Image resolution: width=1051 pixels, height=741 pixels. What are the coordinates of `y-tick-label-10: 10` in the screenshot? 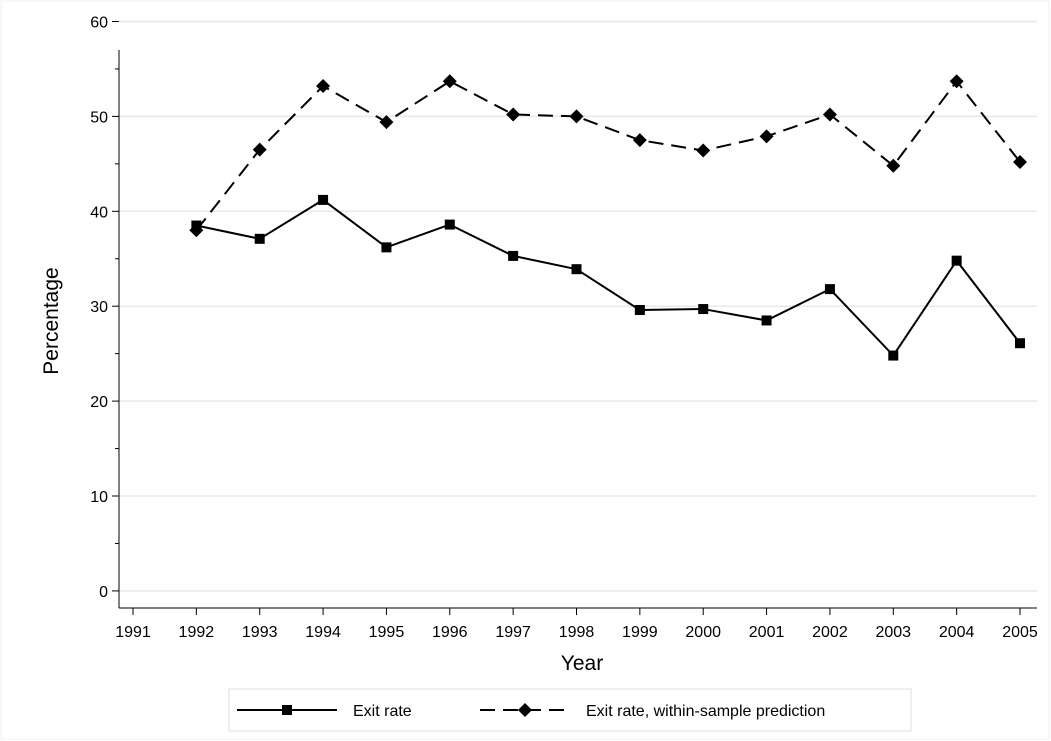 It's located at (99, 497).